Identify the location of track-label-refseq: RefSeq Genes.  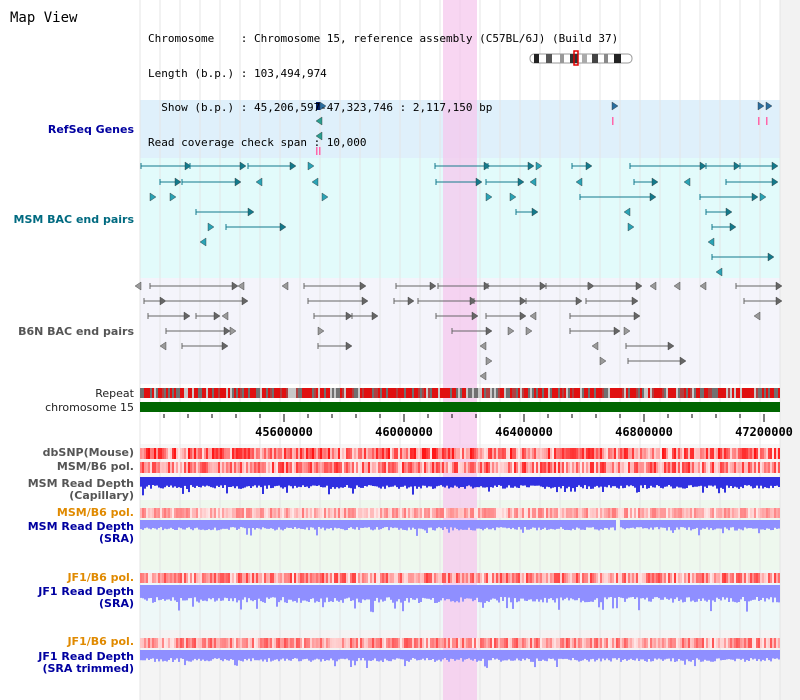
(90, 129).